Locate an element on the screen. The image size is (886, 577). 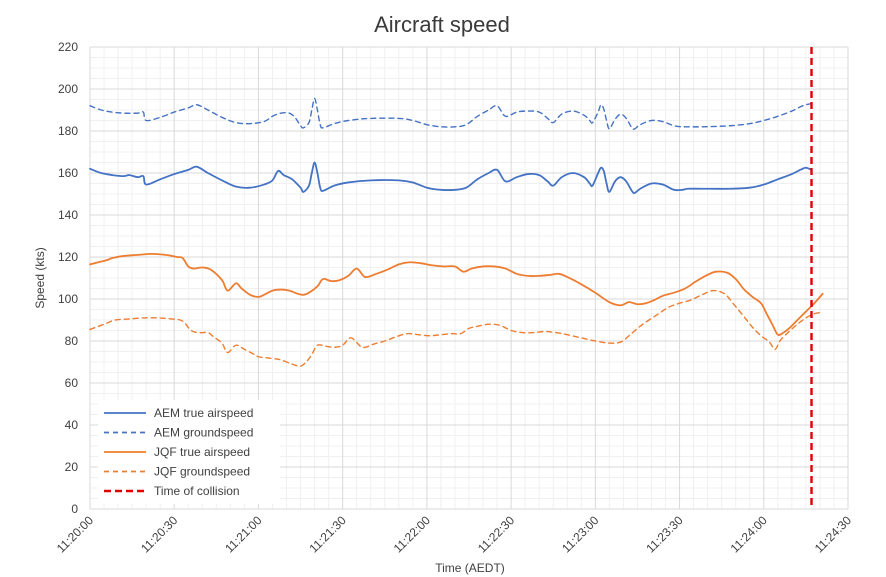
y-tick-label: 220 is located at coordinates (68, 47).